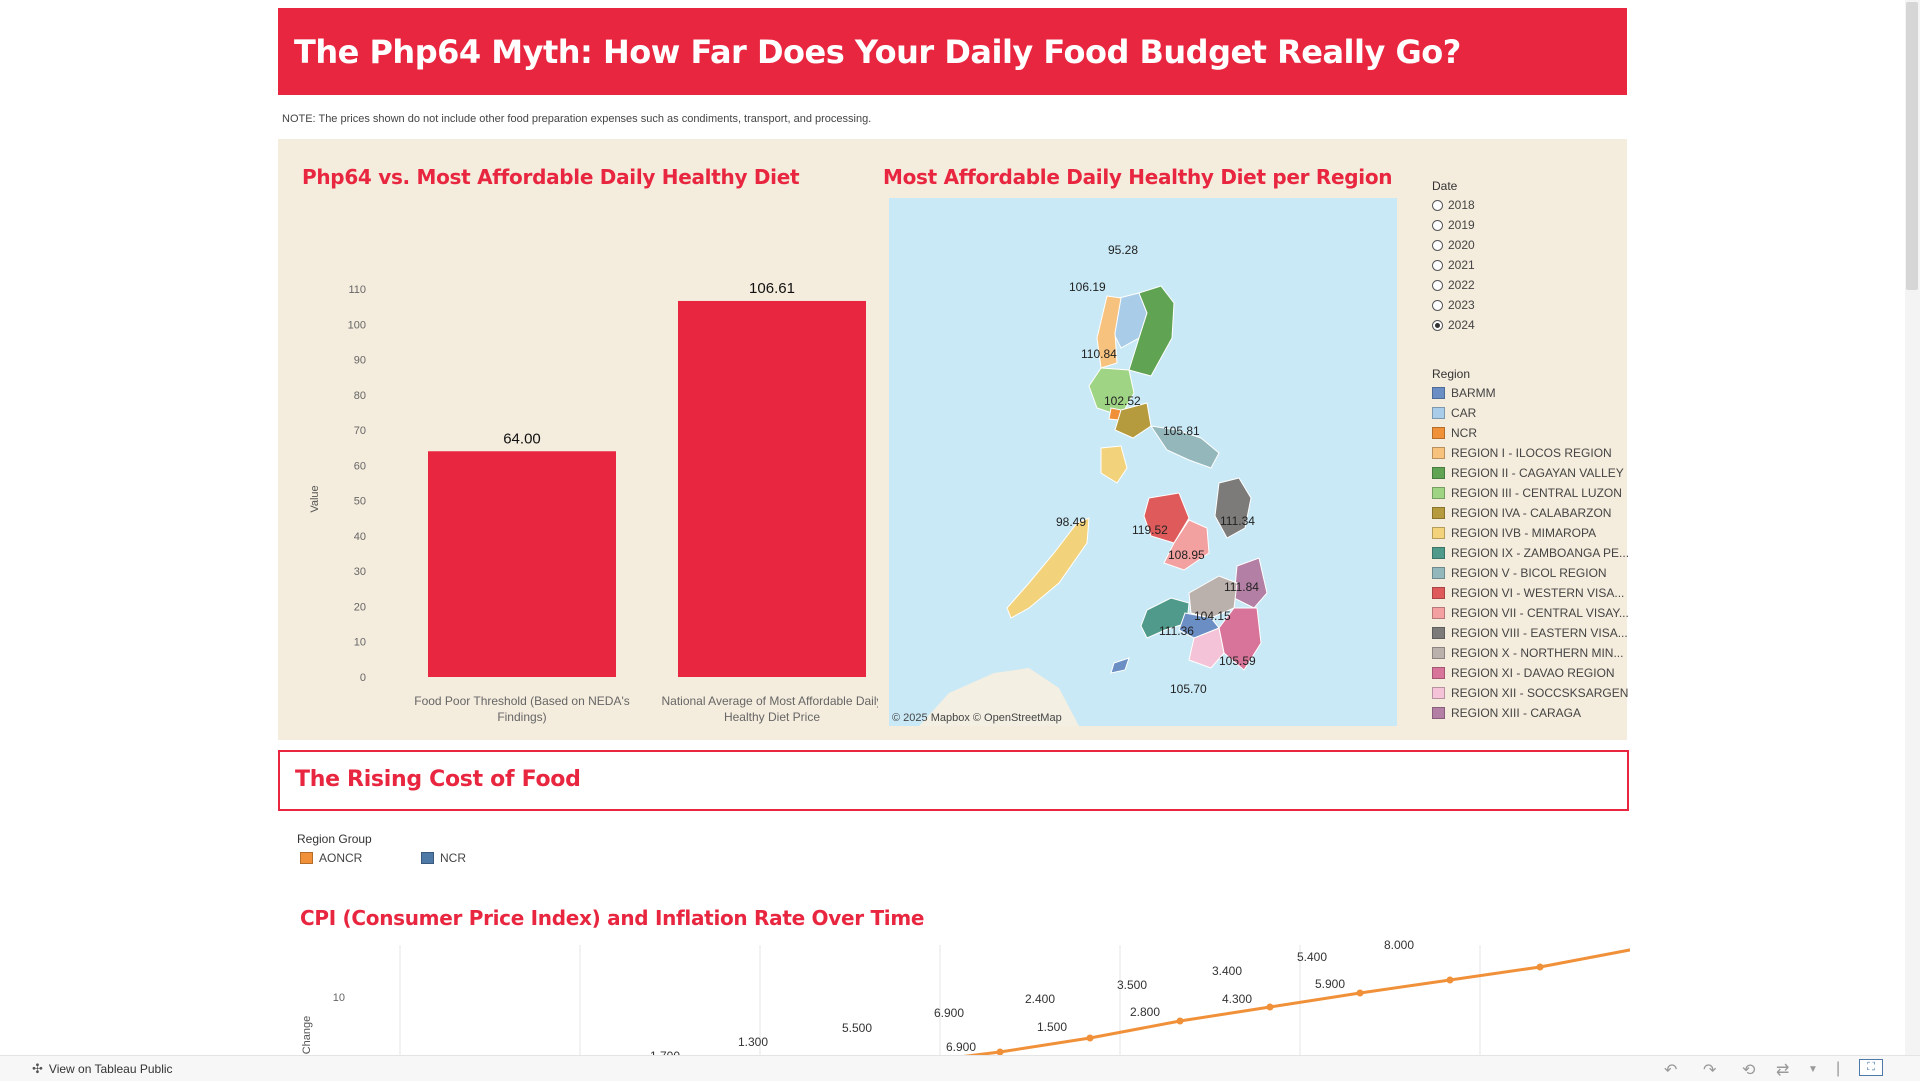 This screenshot has width=1920, height=1081. What do you see at coordinates (1514, 533) in the screenshot?
I see `region-legend-item: REGION IVB - MIMAROPA` at bounding box center [1514, 533].